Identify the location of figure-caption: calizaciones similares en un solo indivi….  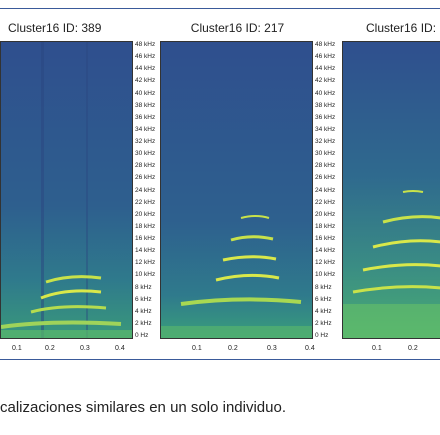
(143, 407).